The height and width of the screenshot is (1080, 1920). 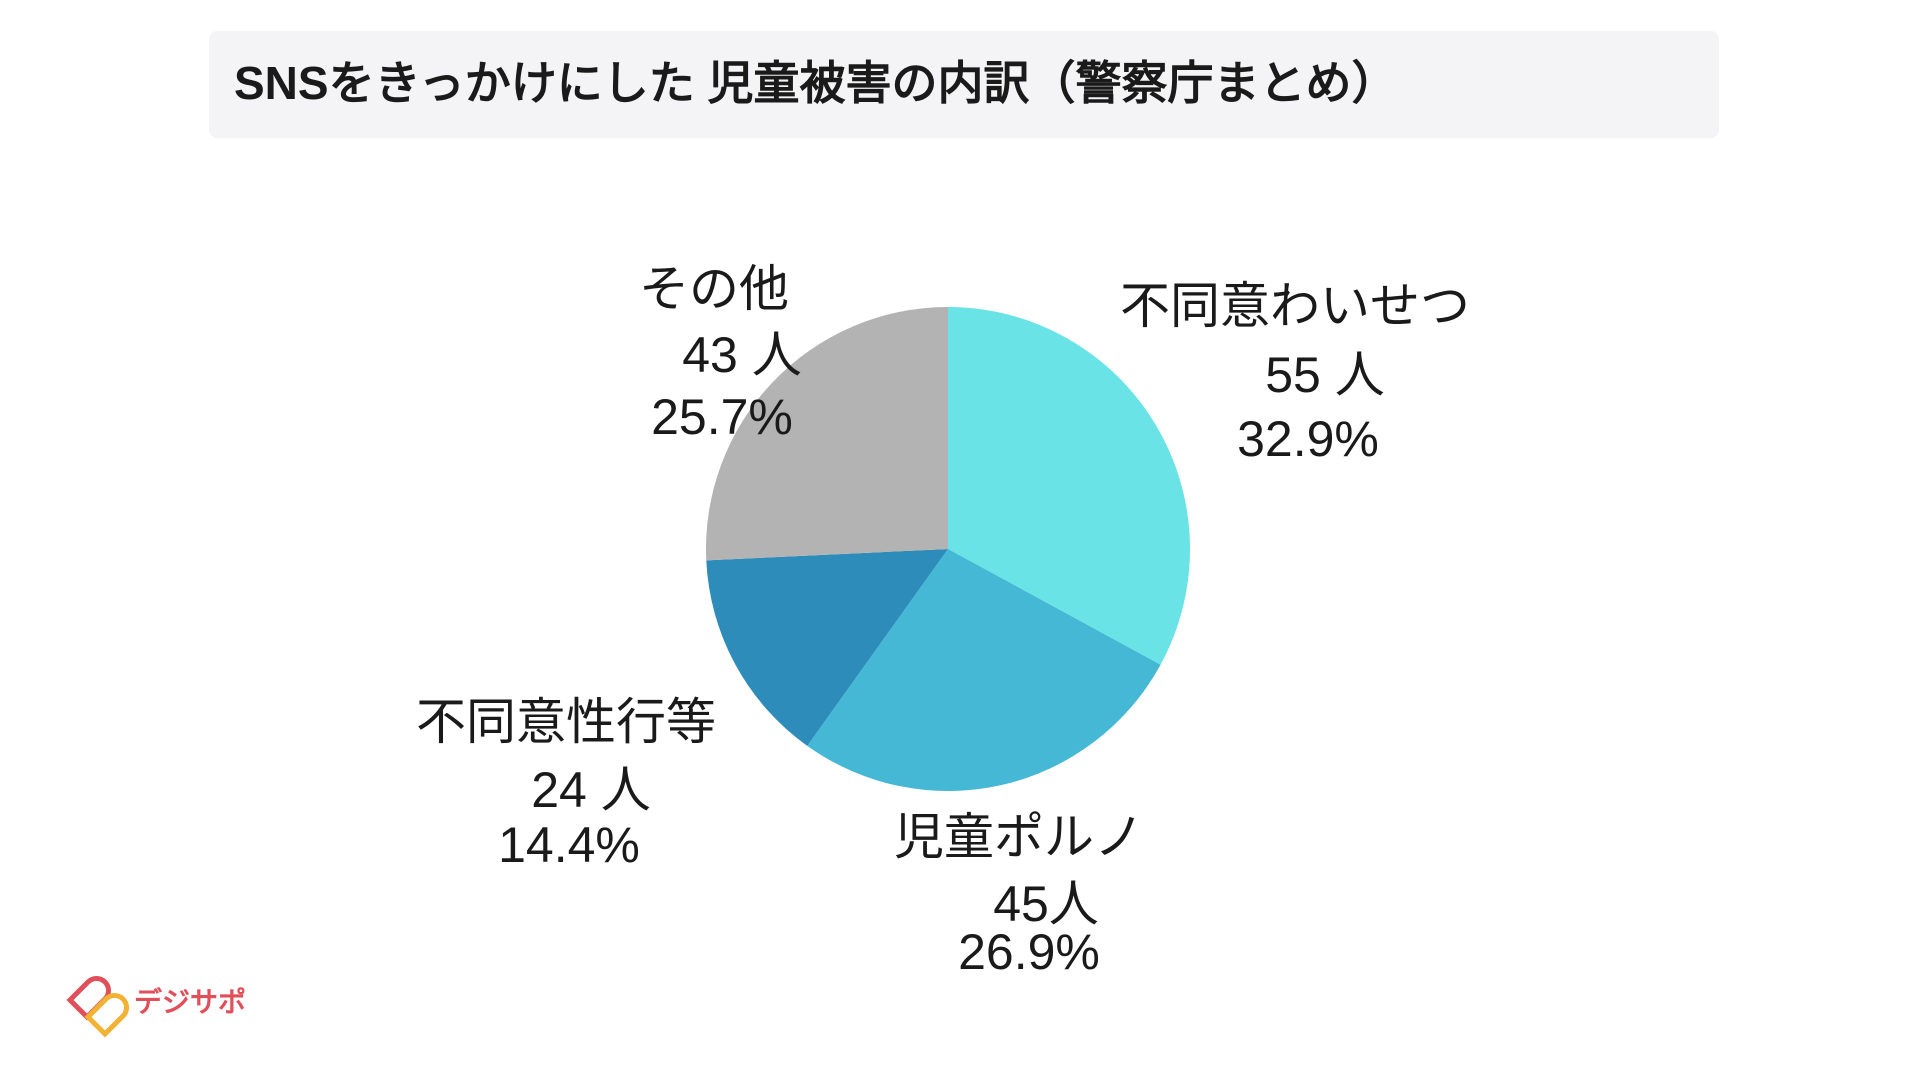 What do you see at coordinates (1308, 439) in the screenshot?
I see `percent-label: 32.9%` at bounding box center [1308, 439].